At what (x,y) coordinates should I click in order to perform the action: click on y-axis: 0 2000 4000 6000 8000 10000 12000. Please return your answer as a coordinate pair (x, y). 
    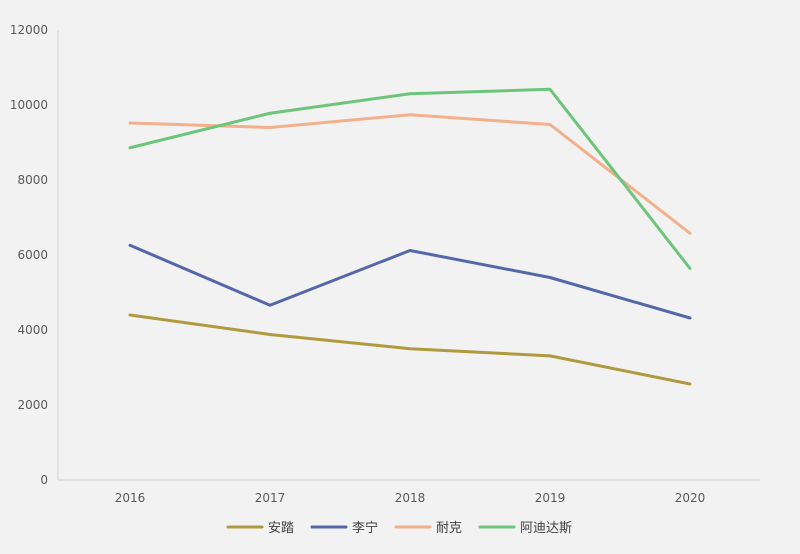
    Looking at the image, I should click on (34, 255).